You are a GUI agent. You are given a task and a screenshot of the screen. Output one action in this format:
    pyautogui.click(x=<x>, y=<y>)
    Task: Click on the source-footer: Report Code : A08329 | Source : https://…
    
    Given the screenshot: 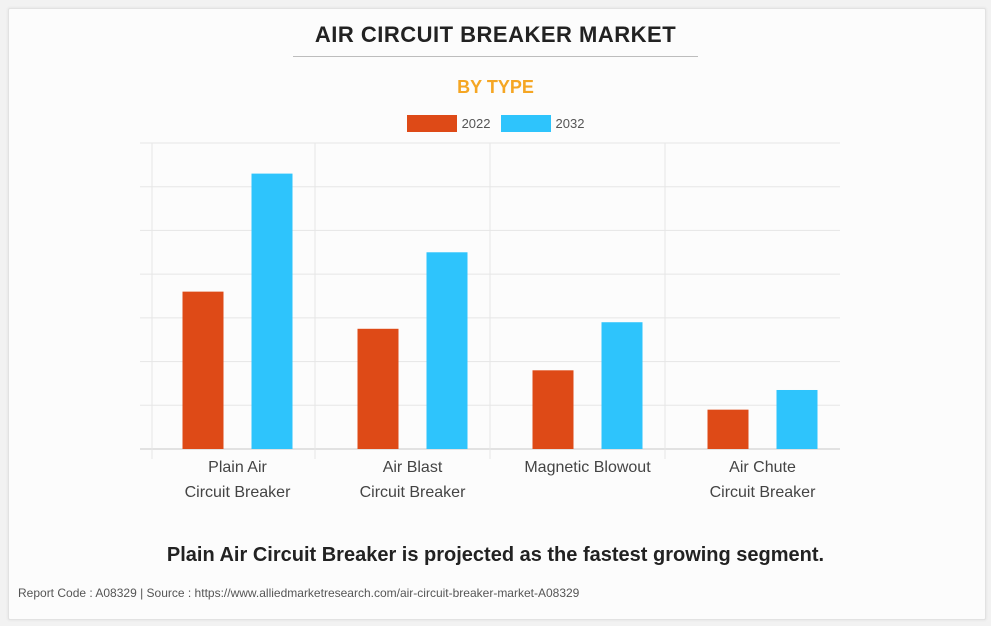 What is the action you would take?
    pyautogui.click(x=299, y=593)
    